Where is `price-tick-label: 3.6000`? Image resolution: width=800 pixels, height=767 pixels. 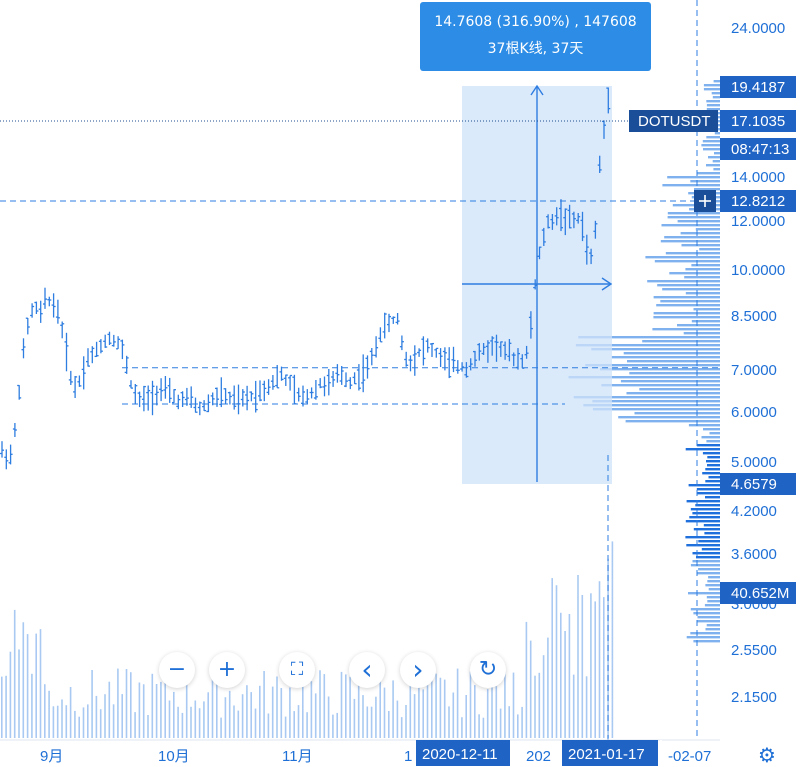 price-tick-label: 3.6000 is located at coordinates (754, 554).